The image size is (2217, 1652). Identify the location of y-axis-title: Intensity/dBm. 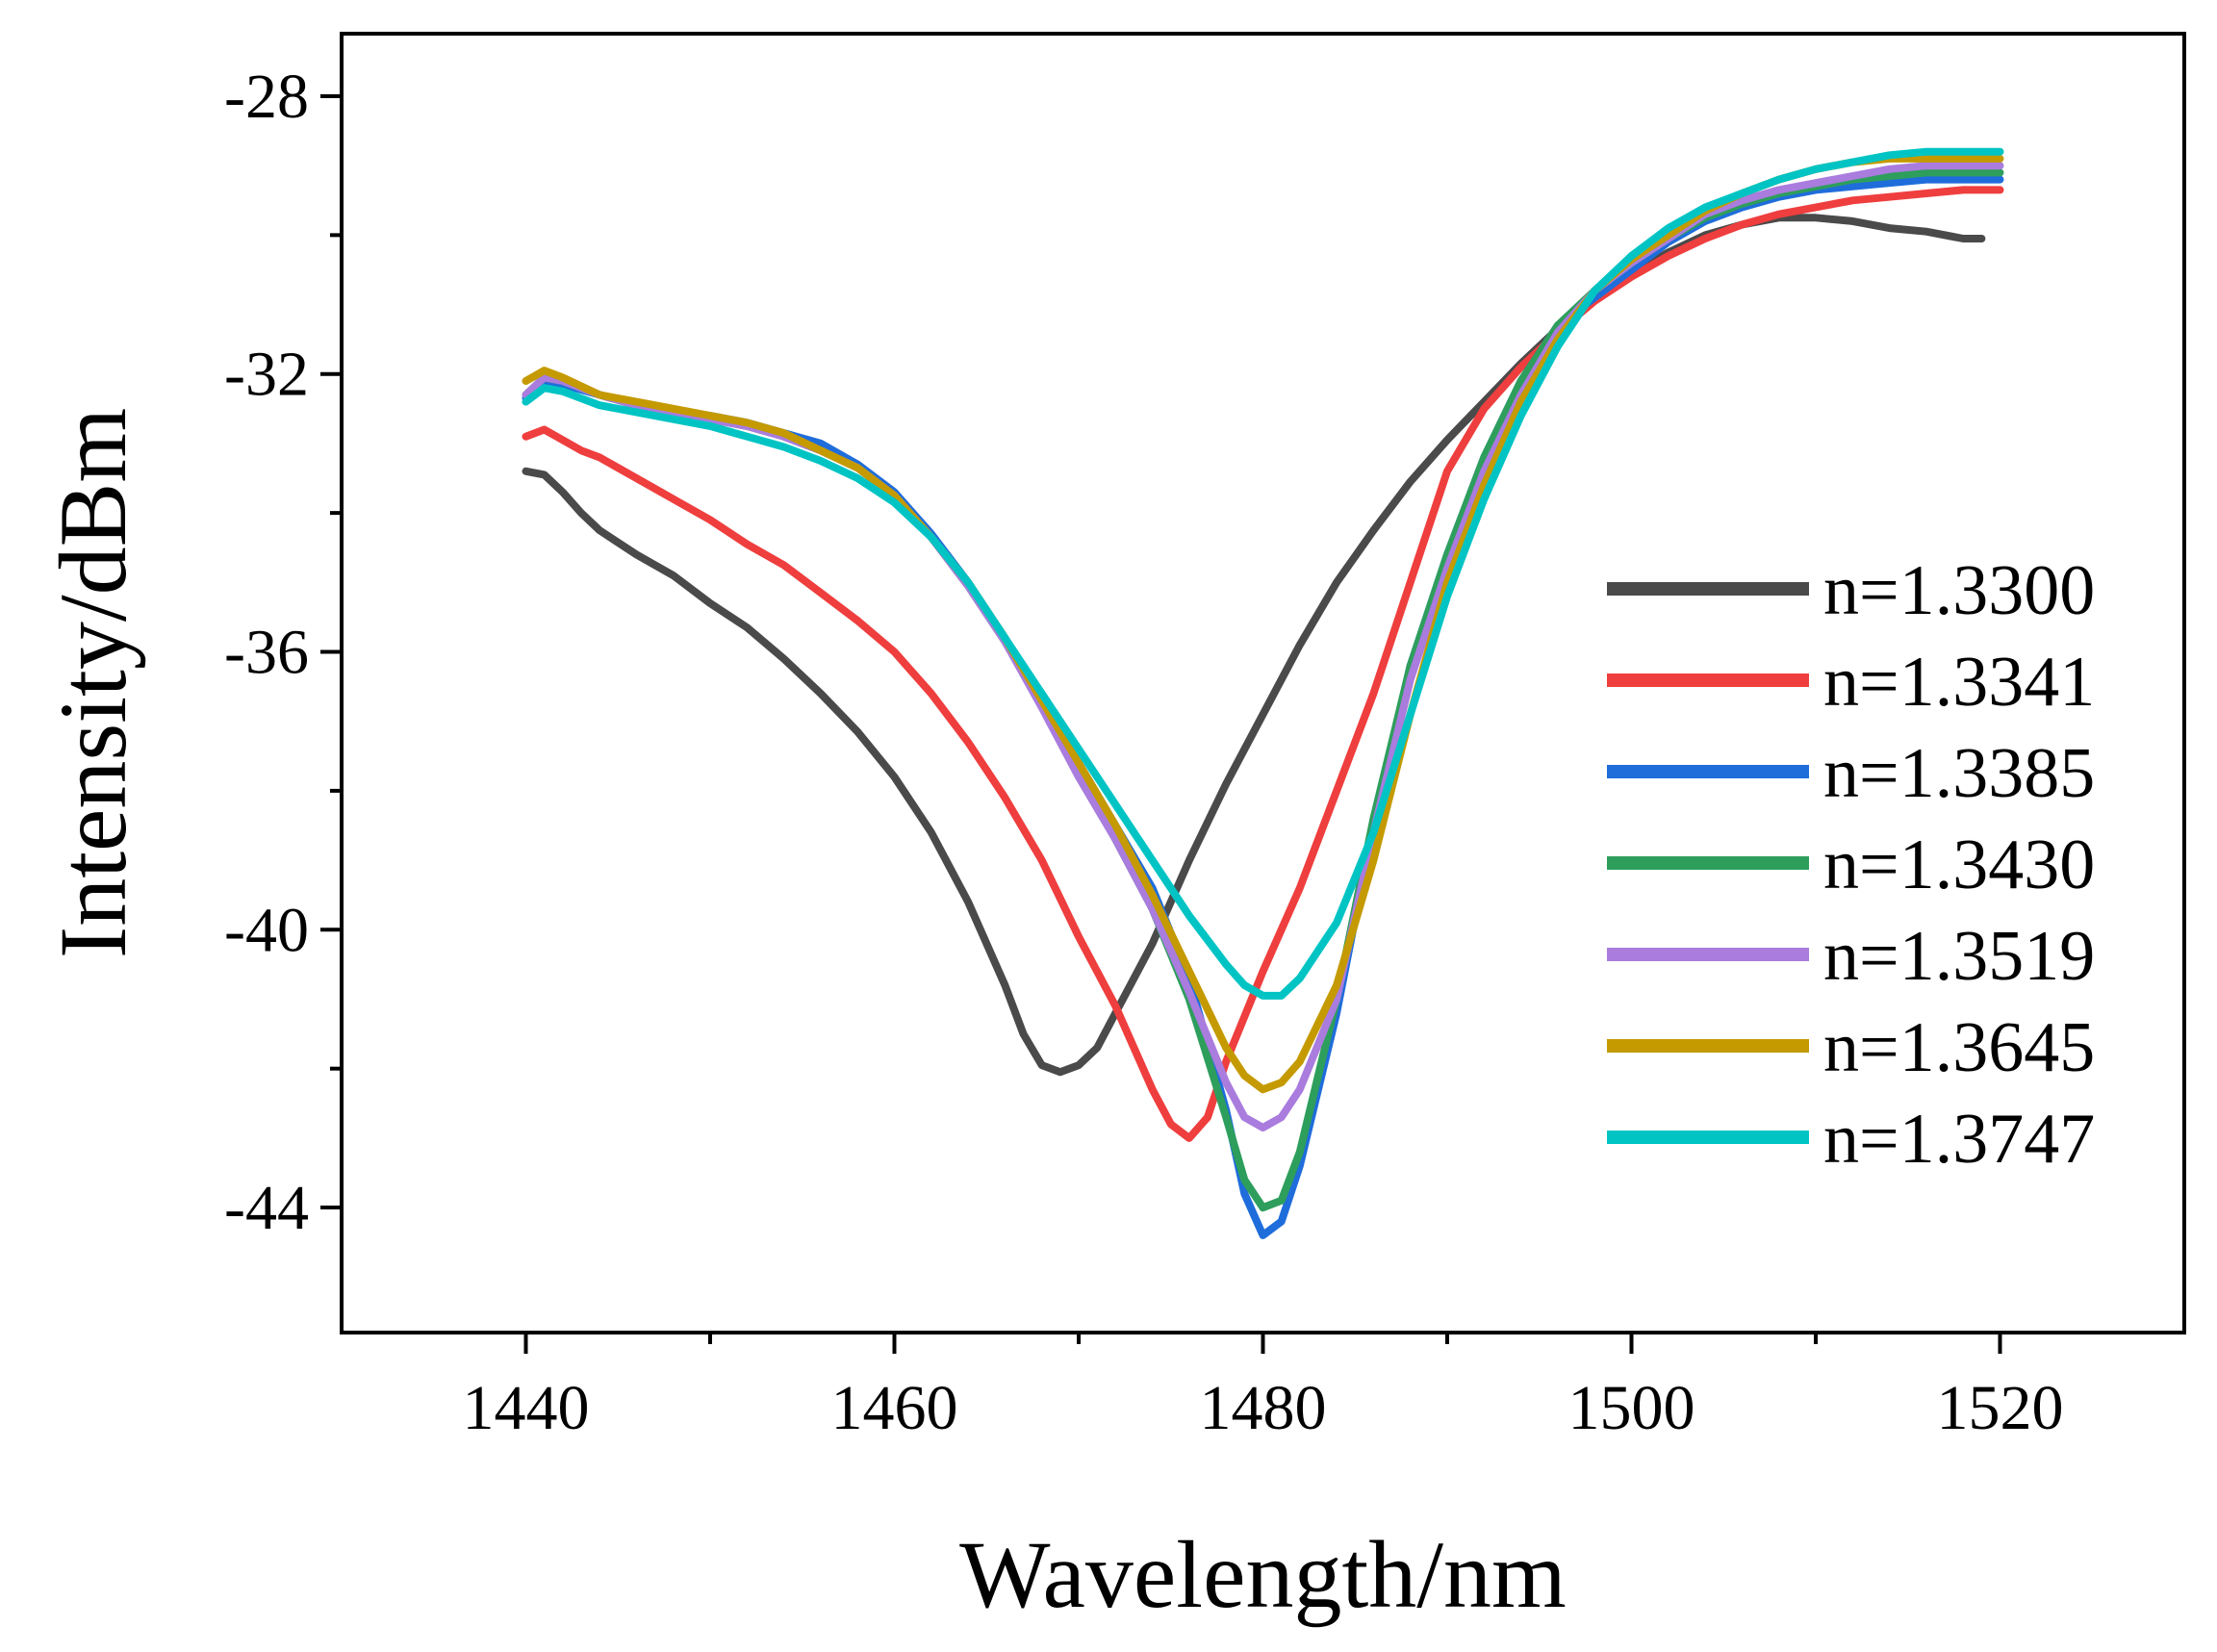
(92, 683).